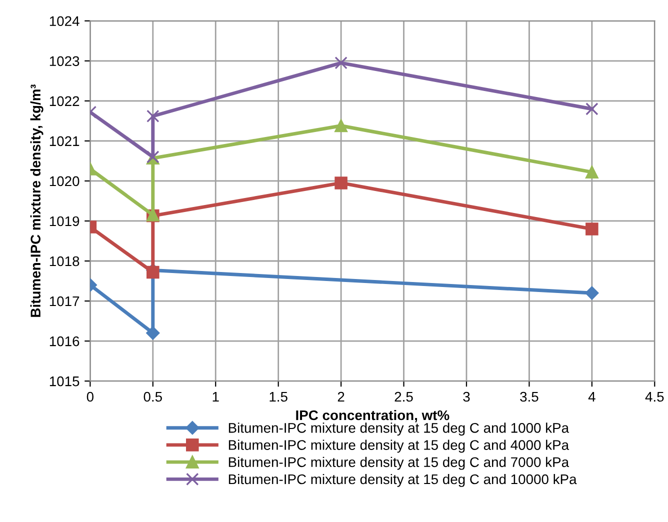  I want to click on x-tick-label: 2, so click(341, 397).